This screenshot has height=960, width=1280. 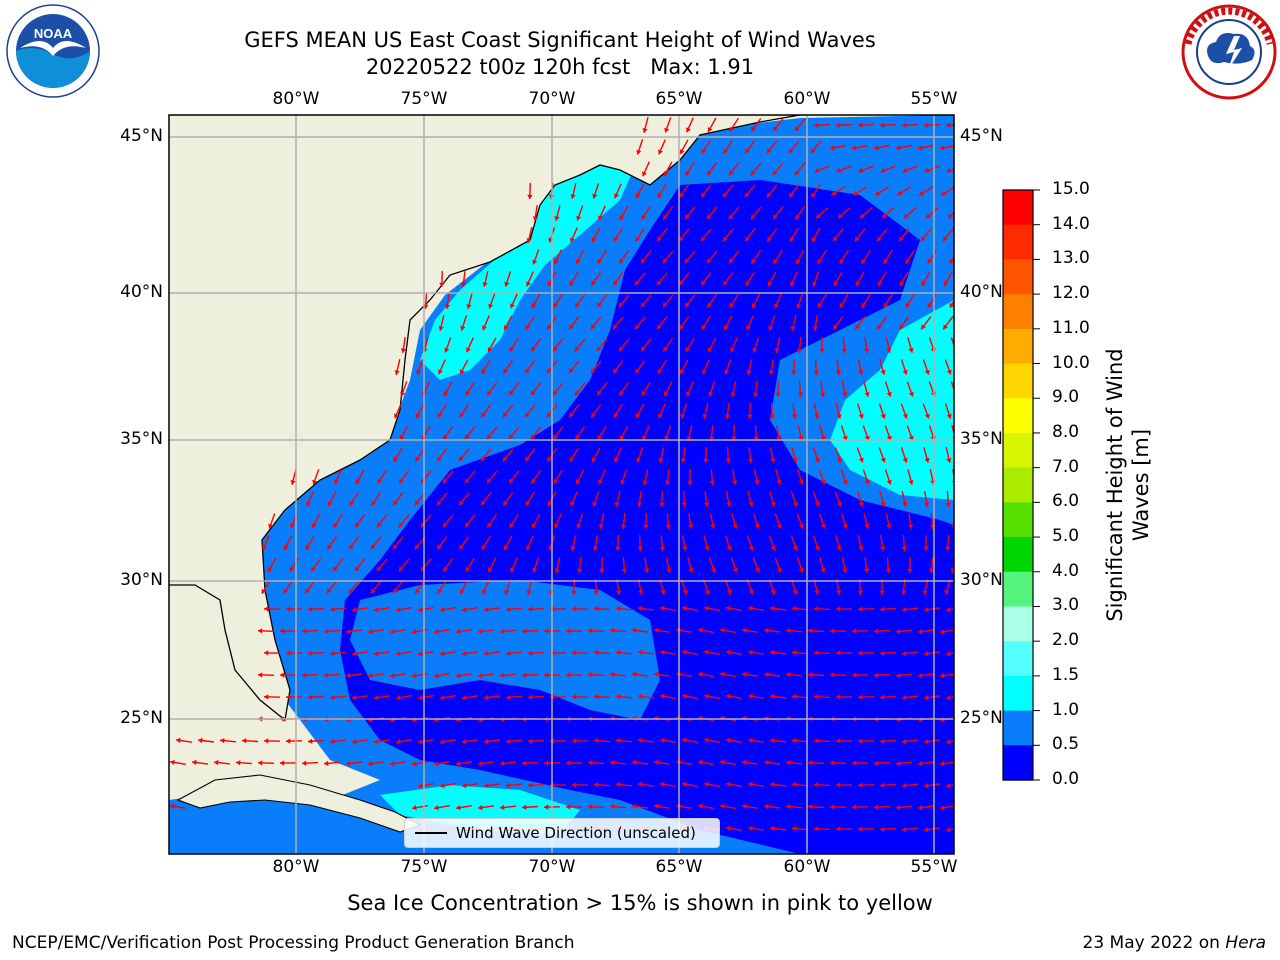 I want to click on colorbar-tick-label: 12.0, so click(x=1071, y=293).